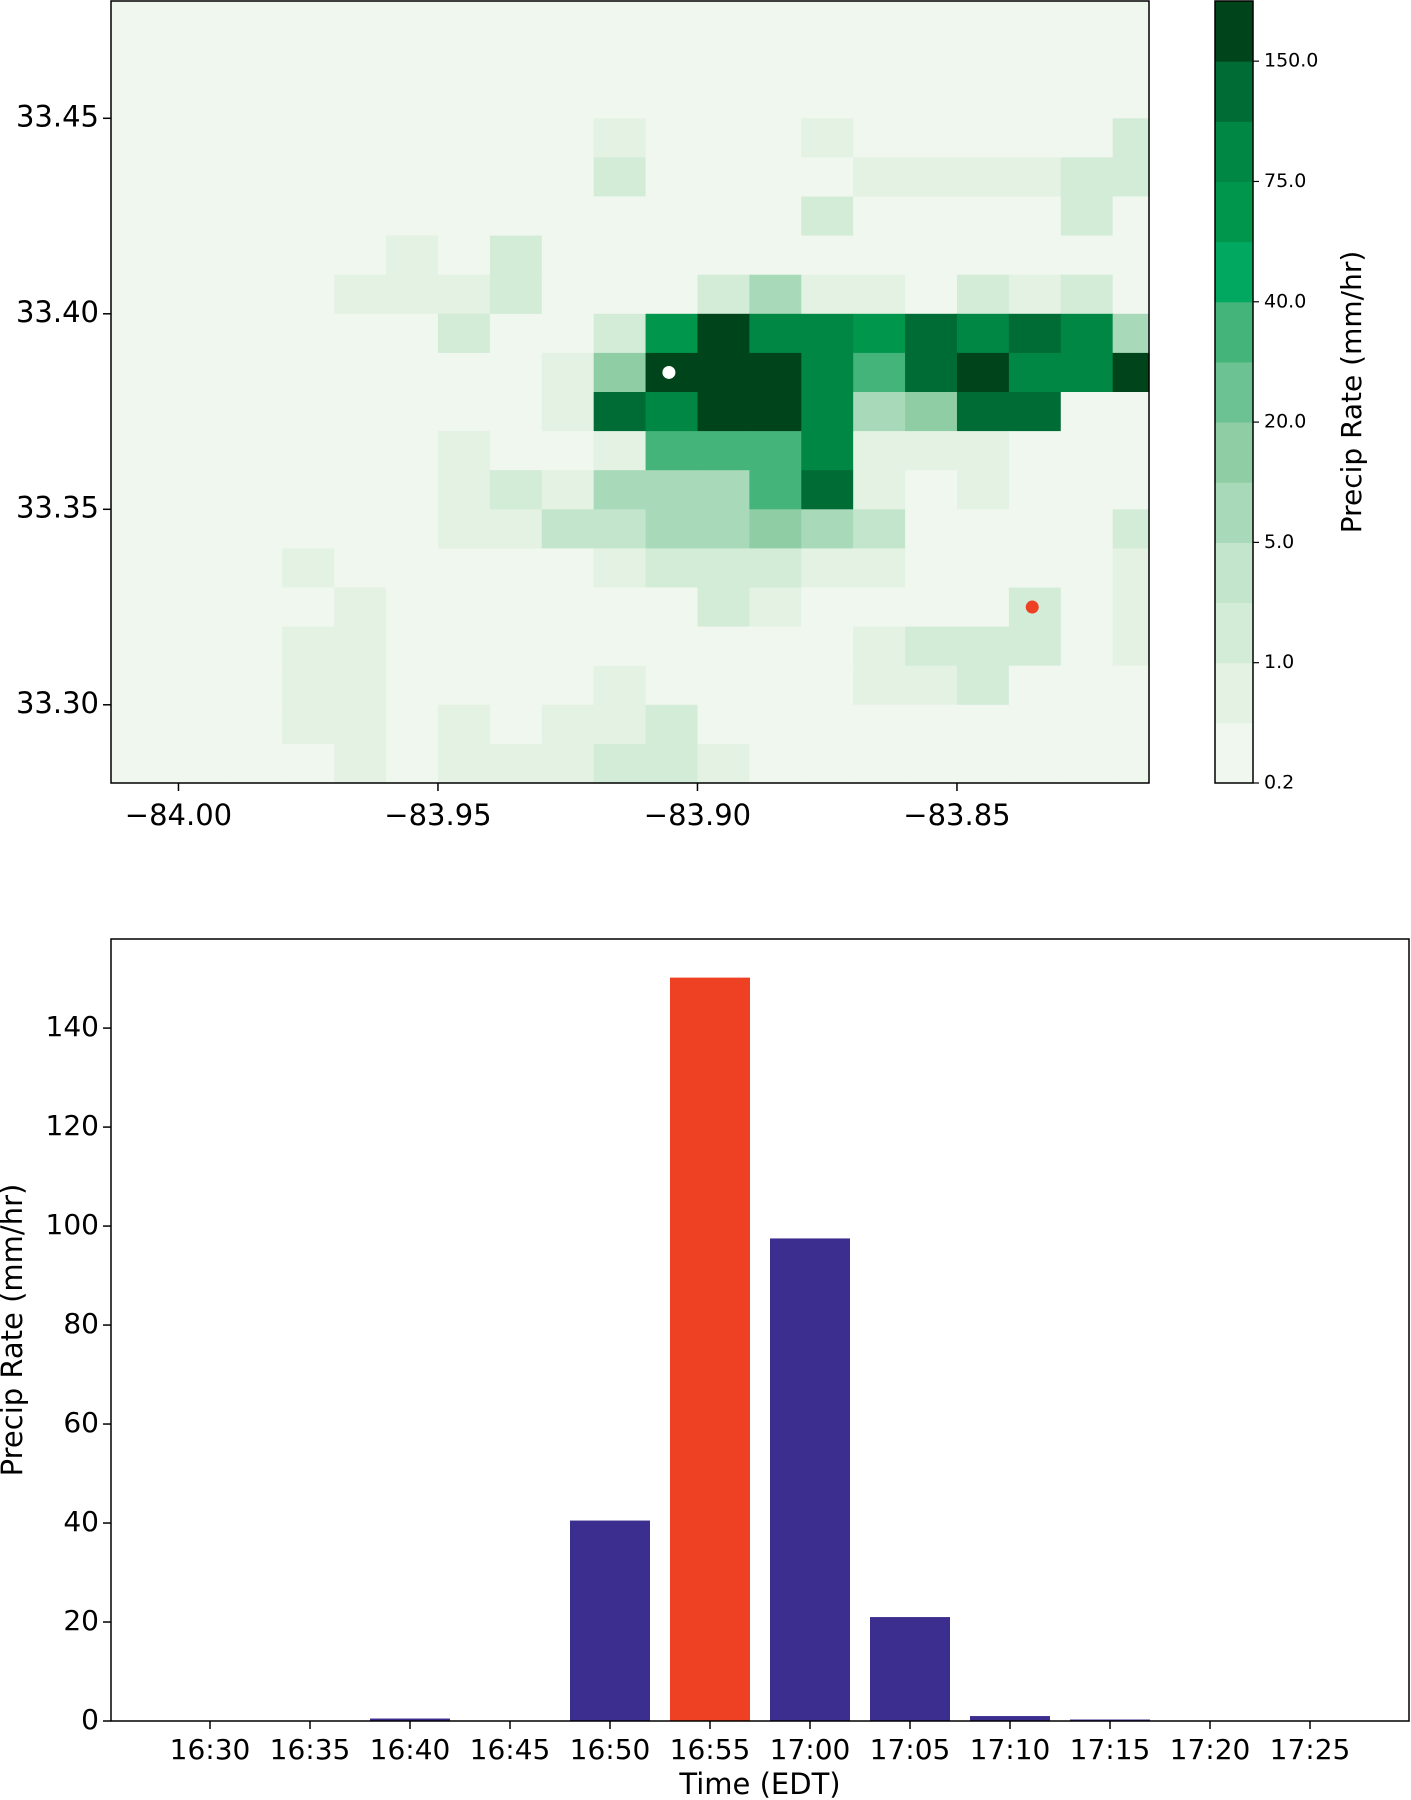 The width and height of the screenshot is (1411, 1800). I want to click on colorbar-frame, so click(1234, 392).